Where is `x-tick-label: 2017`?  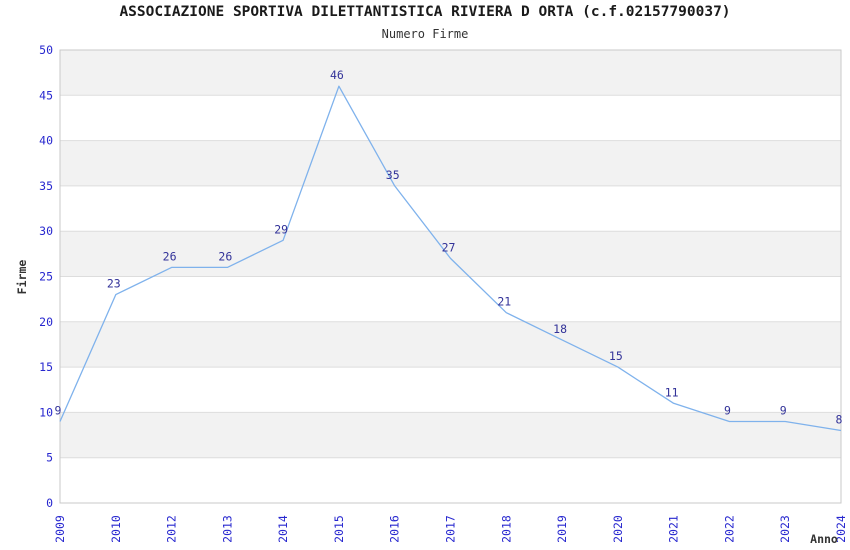
x-tick-label: 2017 is located at coordinates (451, 529).